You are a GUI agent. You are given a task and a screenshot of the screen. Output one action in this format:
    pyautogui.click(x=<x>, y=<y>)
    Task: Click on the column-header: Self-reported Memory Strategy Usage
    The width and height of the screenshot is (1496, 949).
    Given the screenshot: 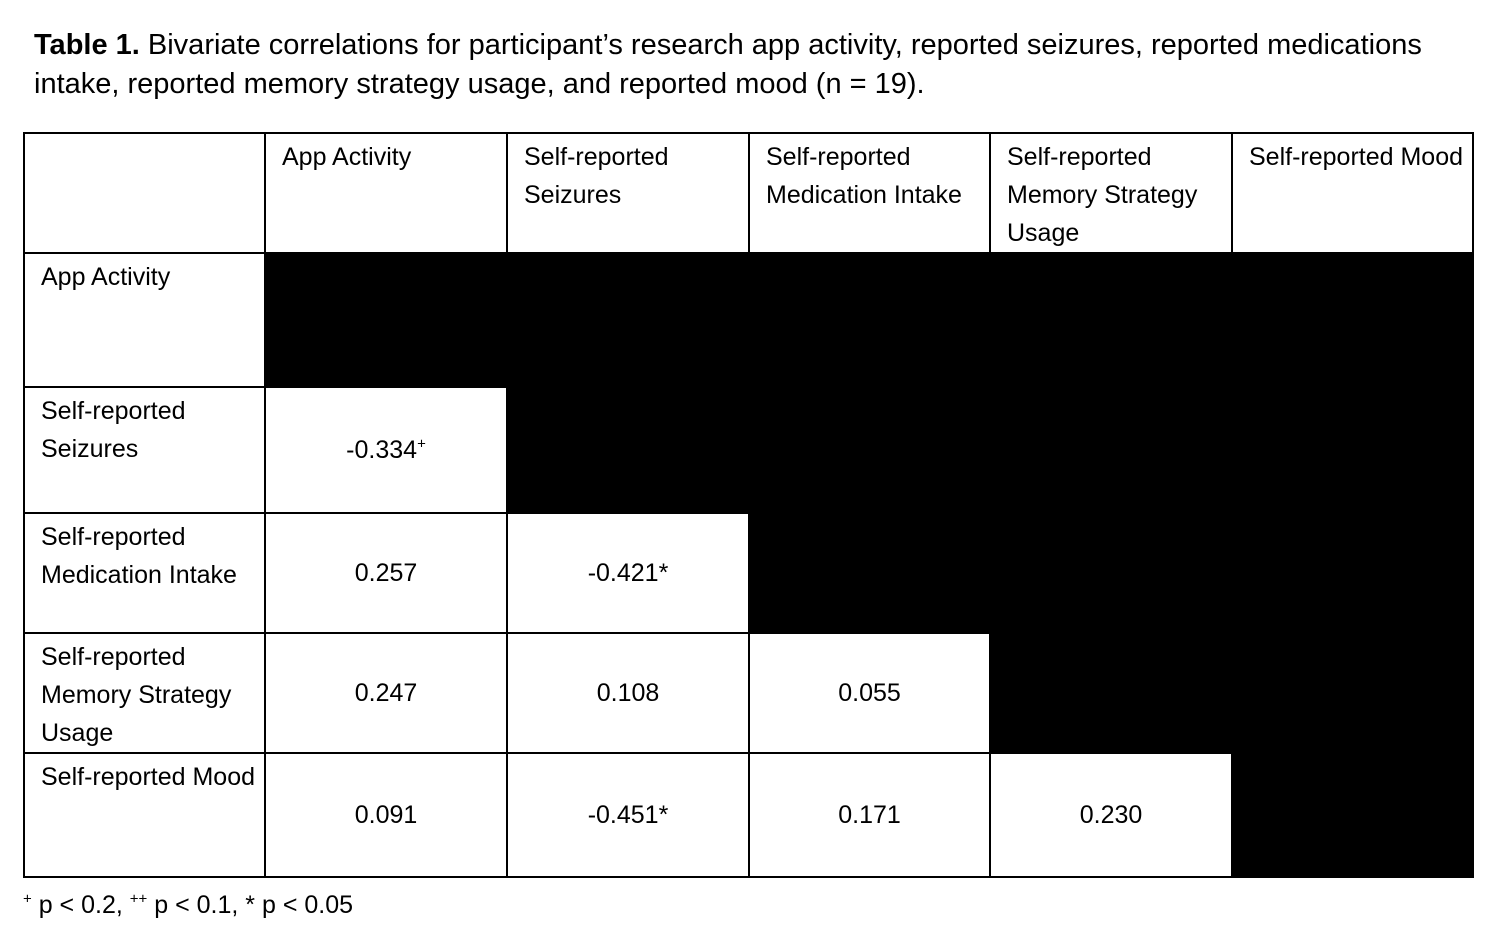 What is the action you would take?
    pyautogui.click(x=1111, y=193)
    